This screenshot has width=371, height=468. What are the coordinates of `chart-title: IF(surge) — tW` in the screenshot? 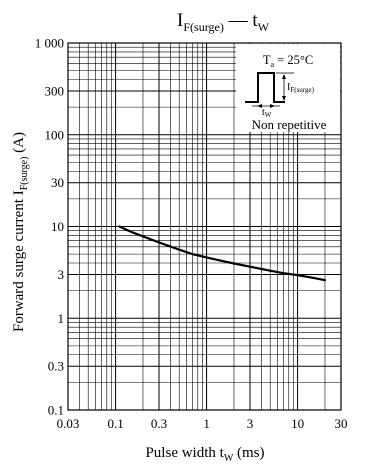 It's located at (223, 22).